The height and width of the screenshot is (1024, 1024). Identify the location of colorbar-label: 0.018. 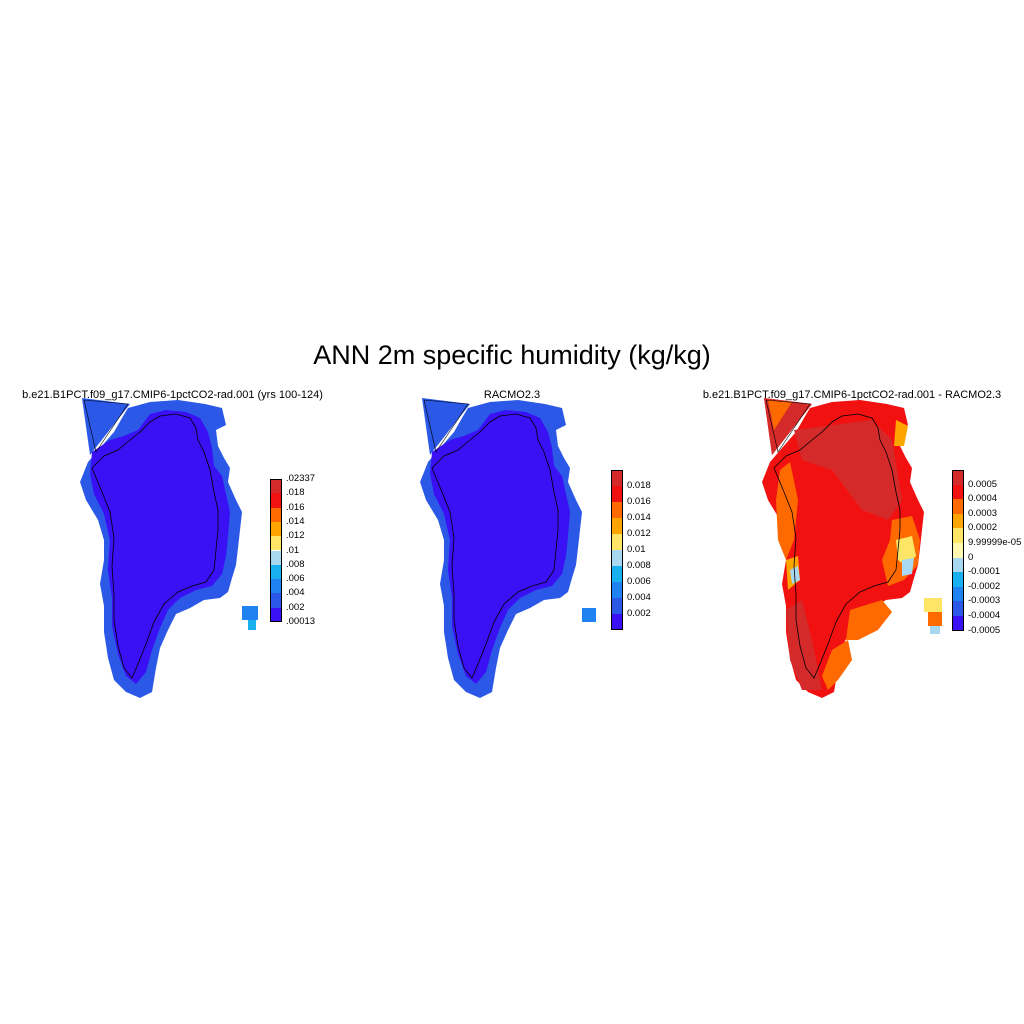
(639, 485).